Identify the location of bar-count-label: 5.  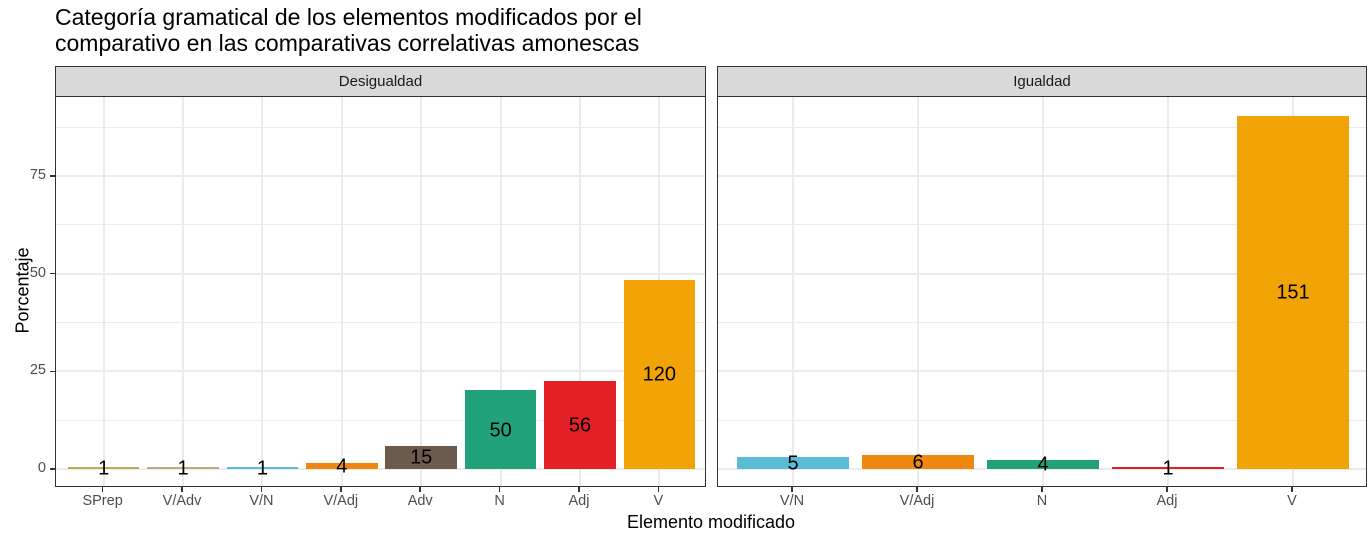
(793, 463).